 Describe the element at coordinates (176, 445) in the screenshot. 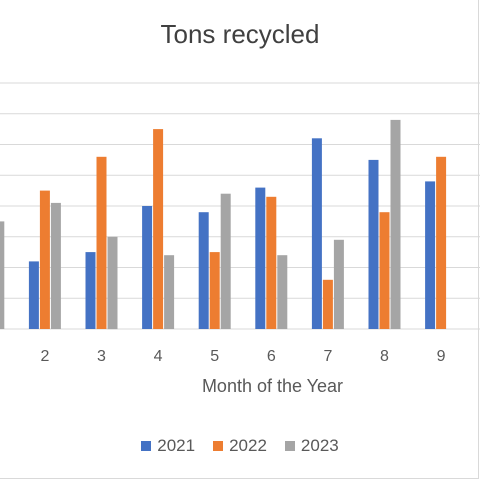

I see `legend-label: 2021` at that location.